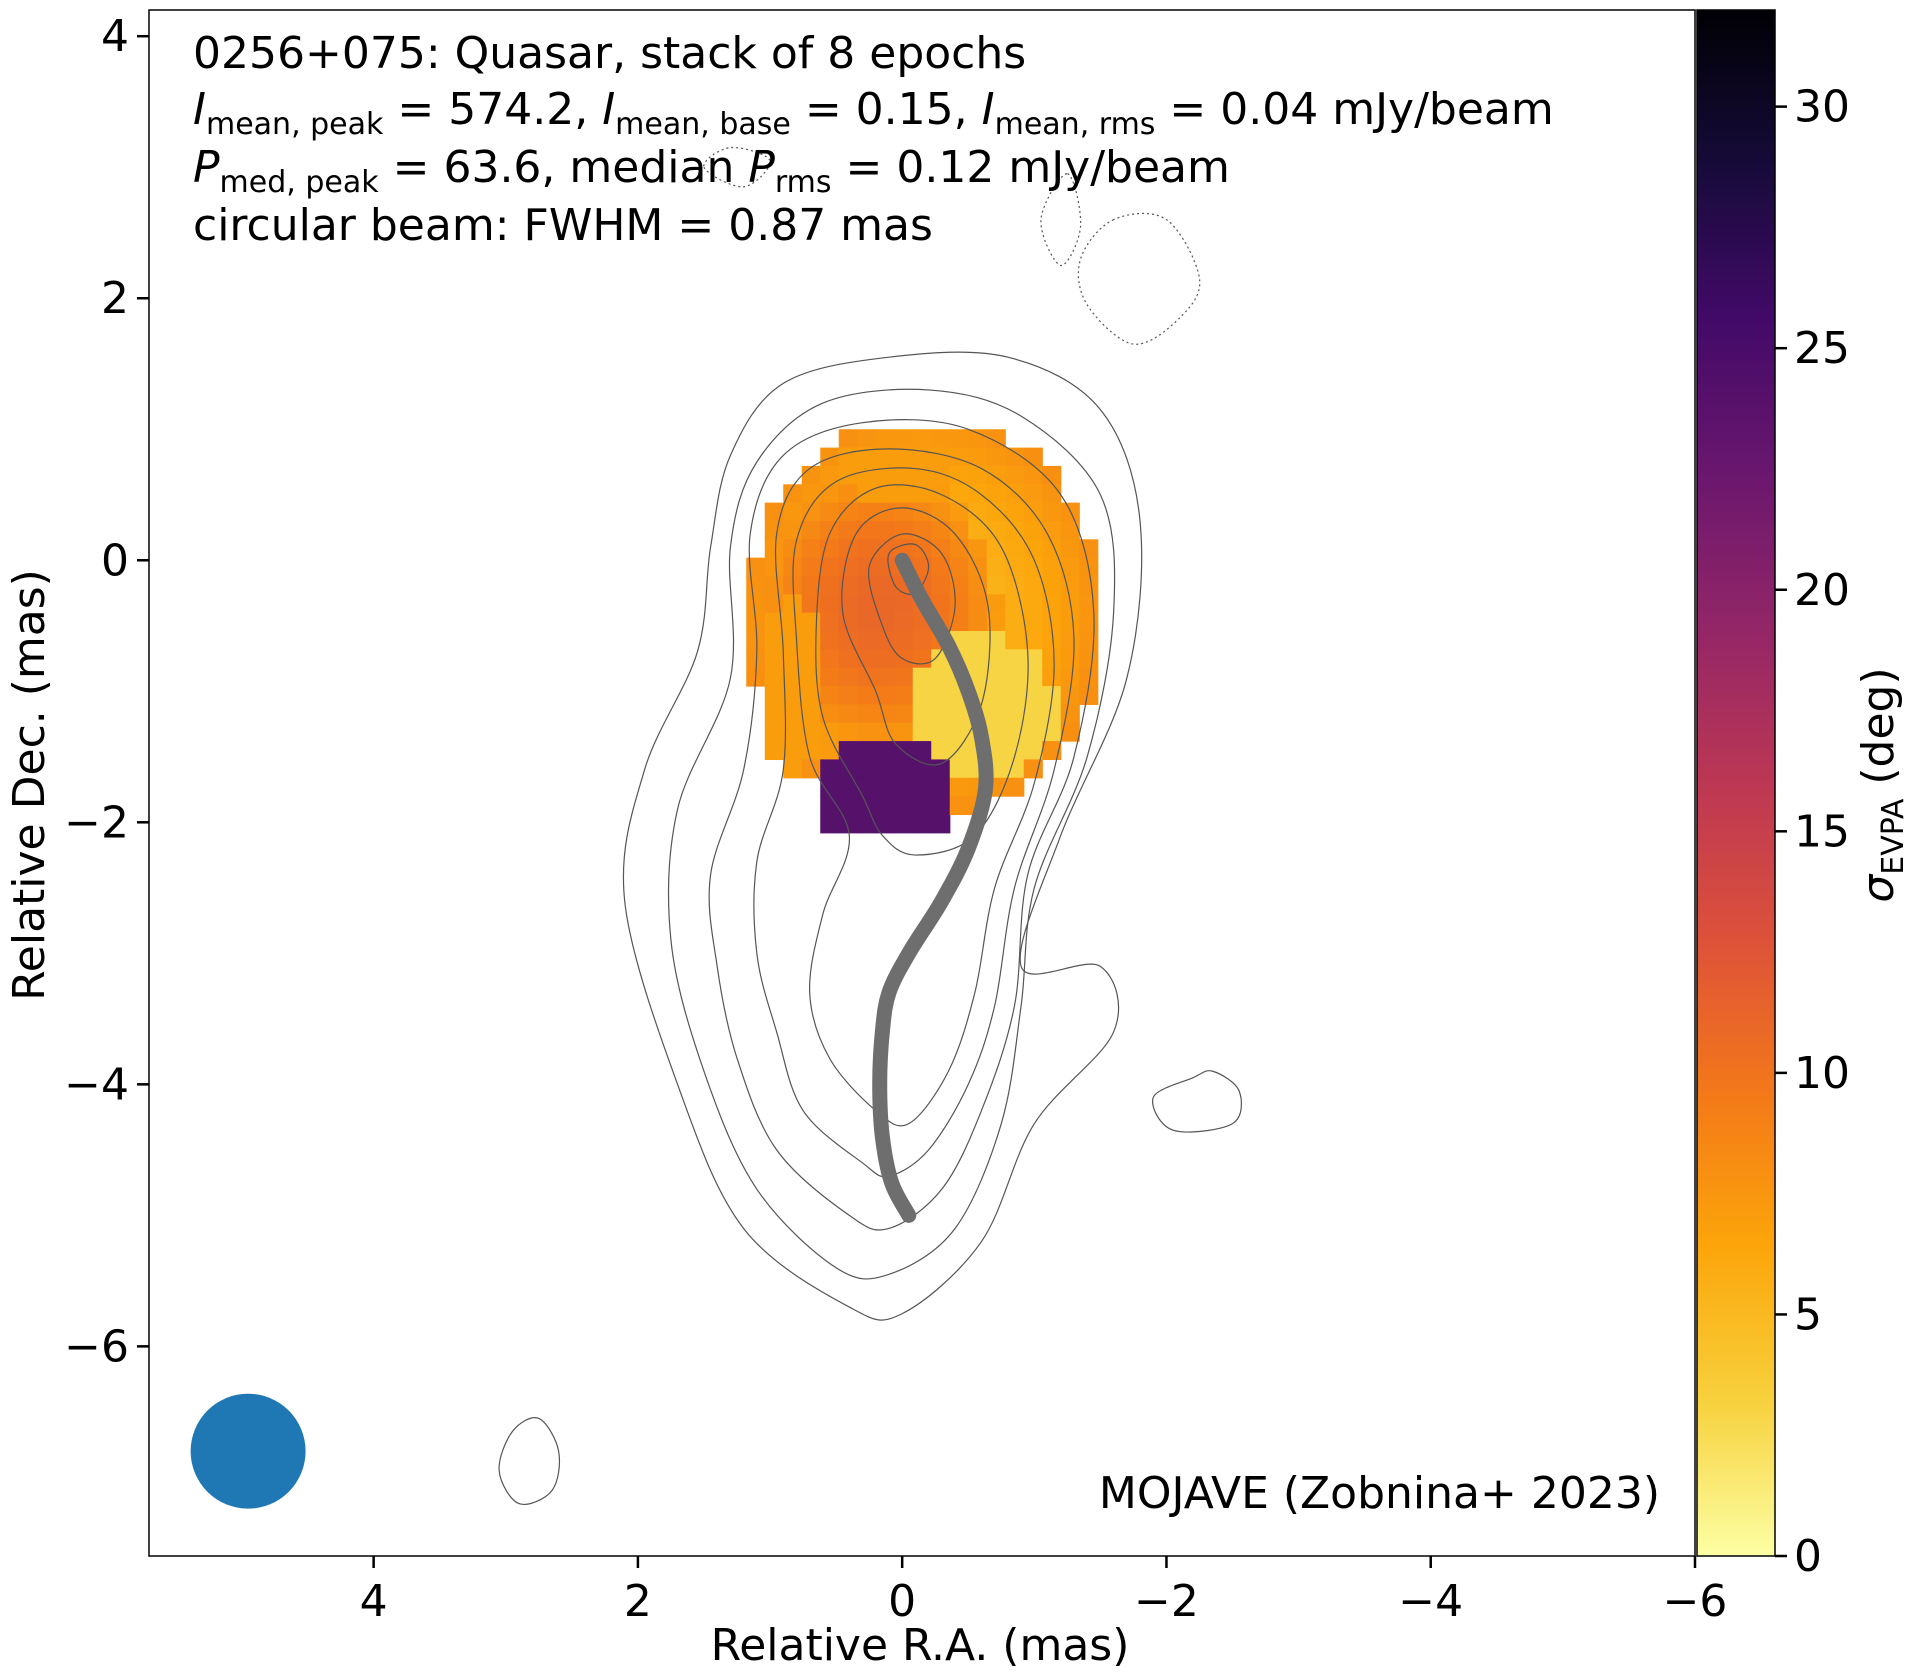  I want to click on colorbar-tick-label: 0, so click(1808, 1556).